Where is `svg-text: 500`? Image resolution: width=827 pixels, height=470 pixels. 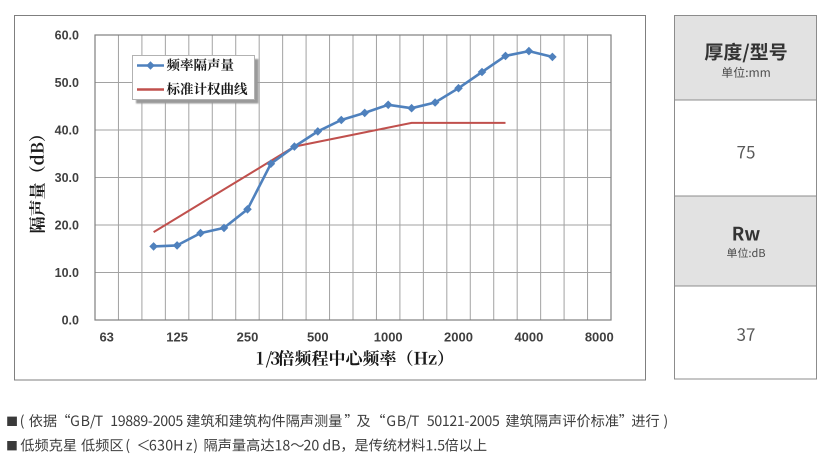 svg-text: 500 is located at coordinates (318, 336).